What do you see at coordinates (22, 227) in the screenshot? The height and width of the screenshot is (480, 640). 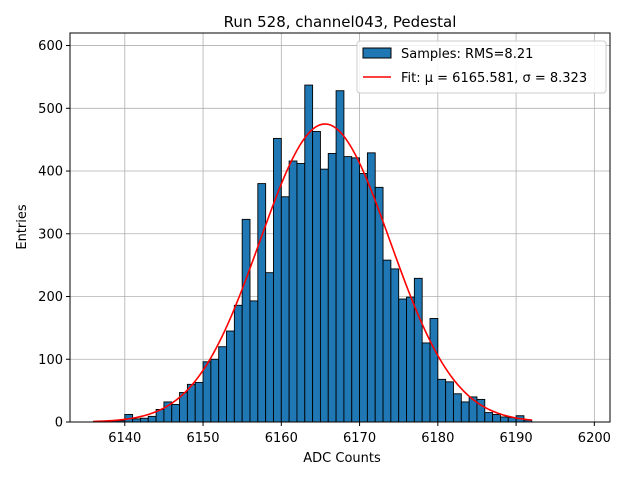 I see `y-axis-label: Entries` at bounding box center [22, 227].